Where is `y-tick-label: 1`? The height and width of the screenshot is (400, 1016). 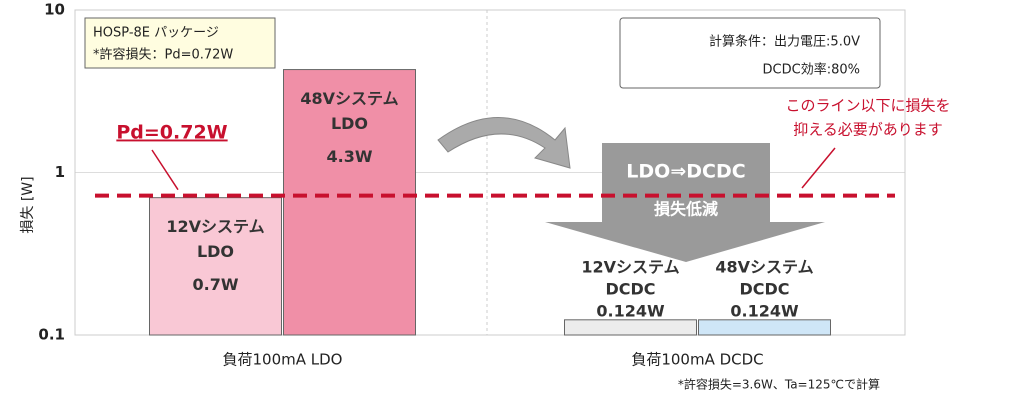 y-tick-label: 1 is located at coordinates (60, 172).